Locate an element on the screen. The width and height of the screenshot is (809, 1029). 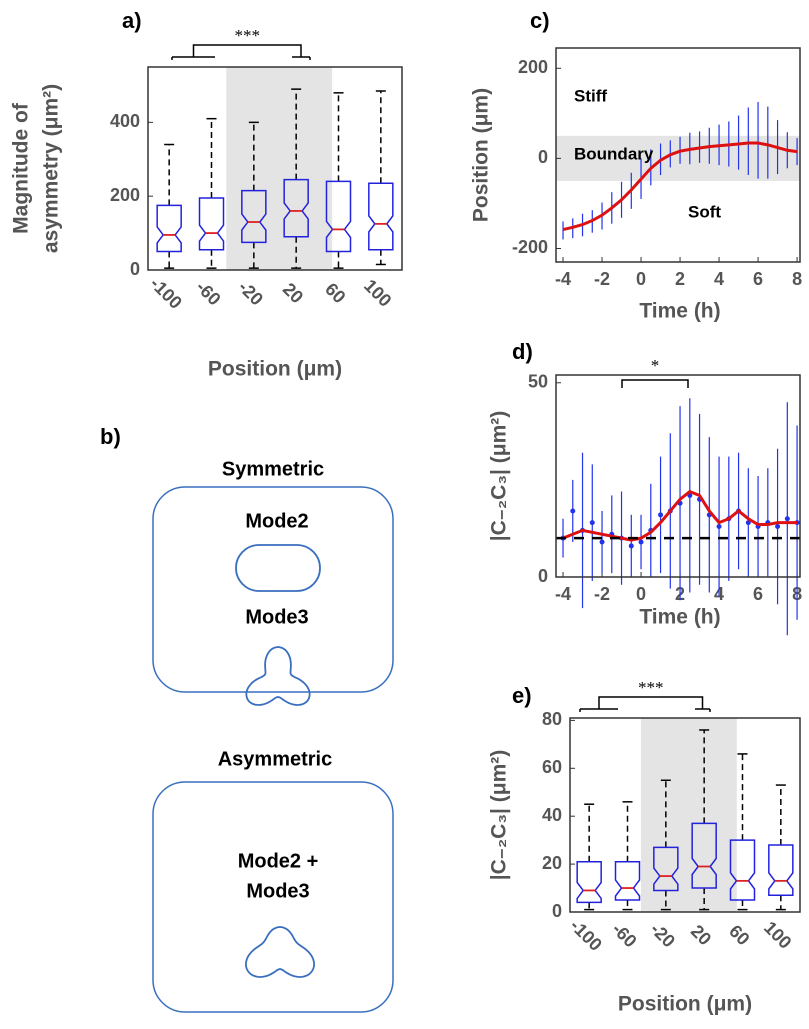
panel-label: a) is located at coordinates (132, 20).